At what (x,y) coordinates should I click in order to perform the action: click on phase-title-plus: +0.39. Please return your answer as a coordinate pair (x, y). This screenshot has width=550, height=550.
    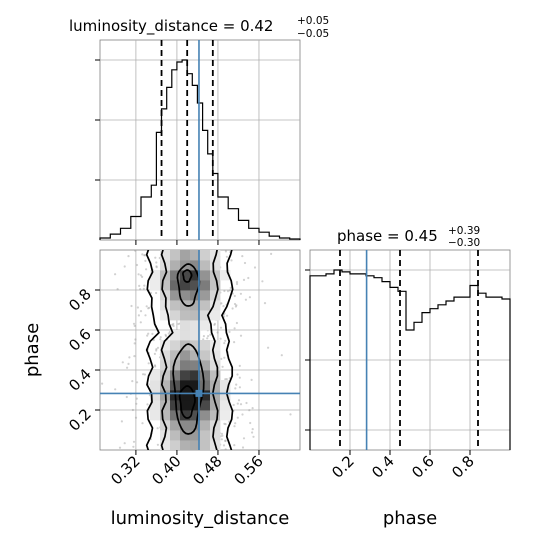
    Looking at the image, I should click on (464, 231).